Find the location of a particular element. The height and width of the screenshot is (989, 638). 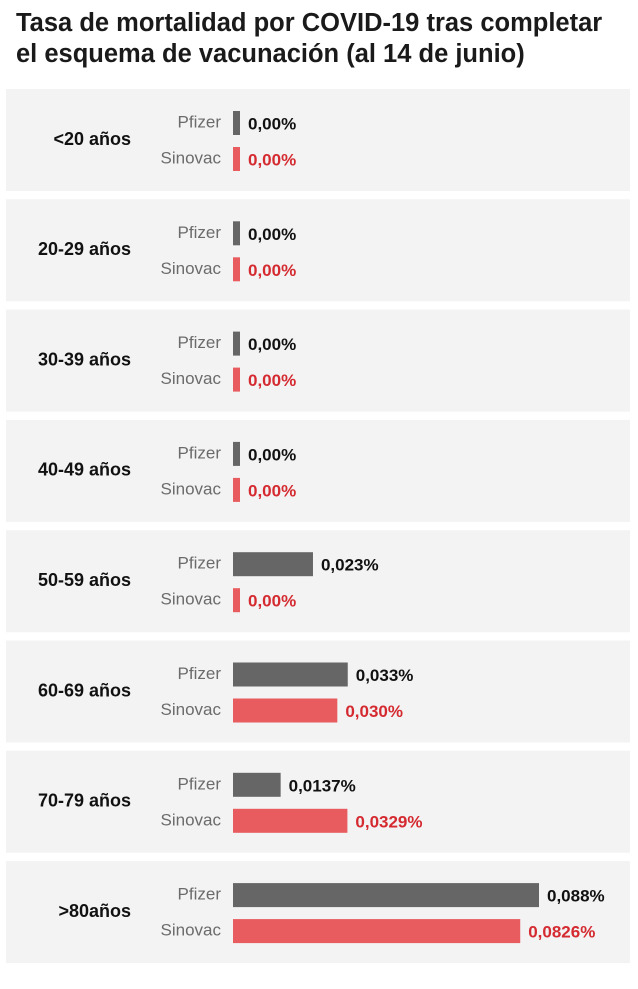

category-label: 70-79 años is located at coordinates (84, 801).